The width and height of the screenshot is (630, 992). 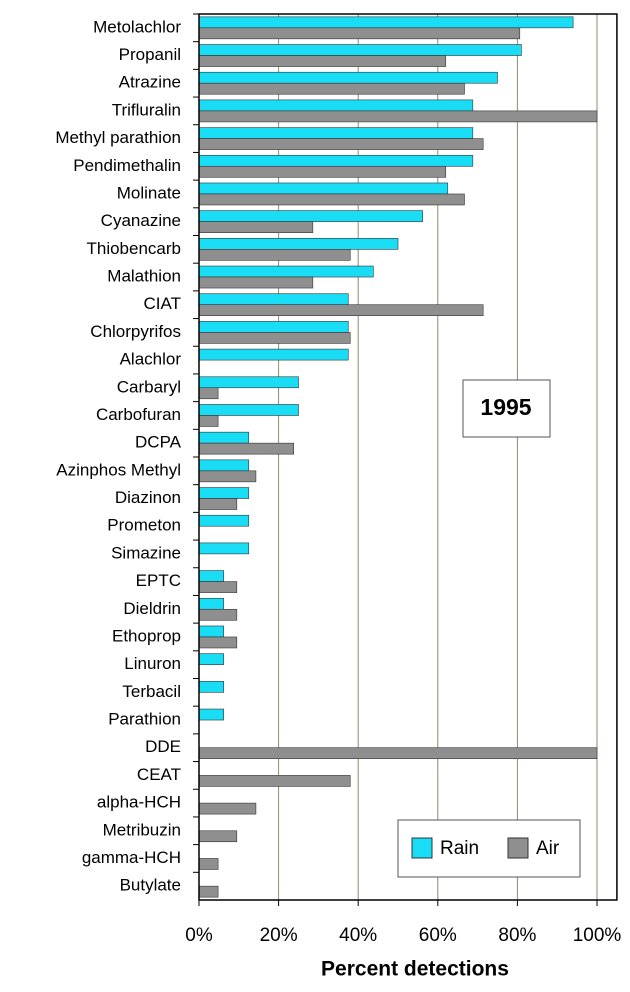 What do you see at coordinates (150, 885) in the screenshot?
I see `y-tick-label: Butylate` at bounding box center [150, 885].